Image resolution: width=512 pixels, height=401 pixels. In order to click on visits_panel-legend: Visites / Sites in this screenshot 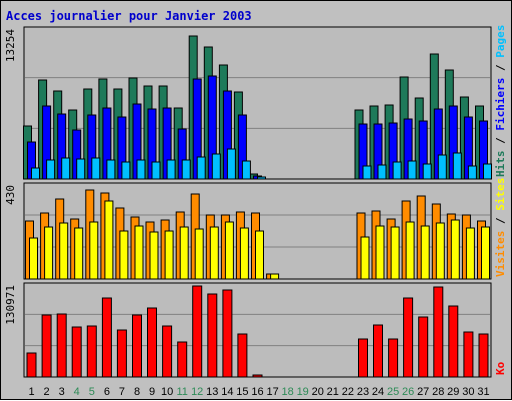, I will do `click(500, 227)`.